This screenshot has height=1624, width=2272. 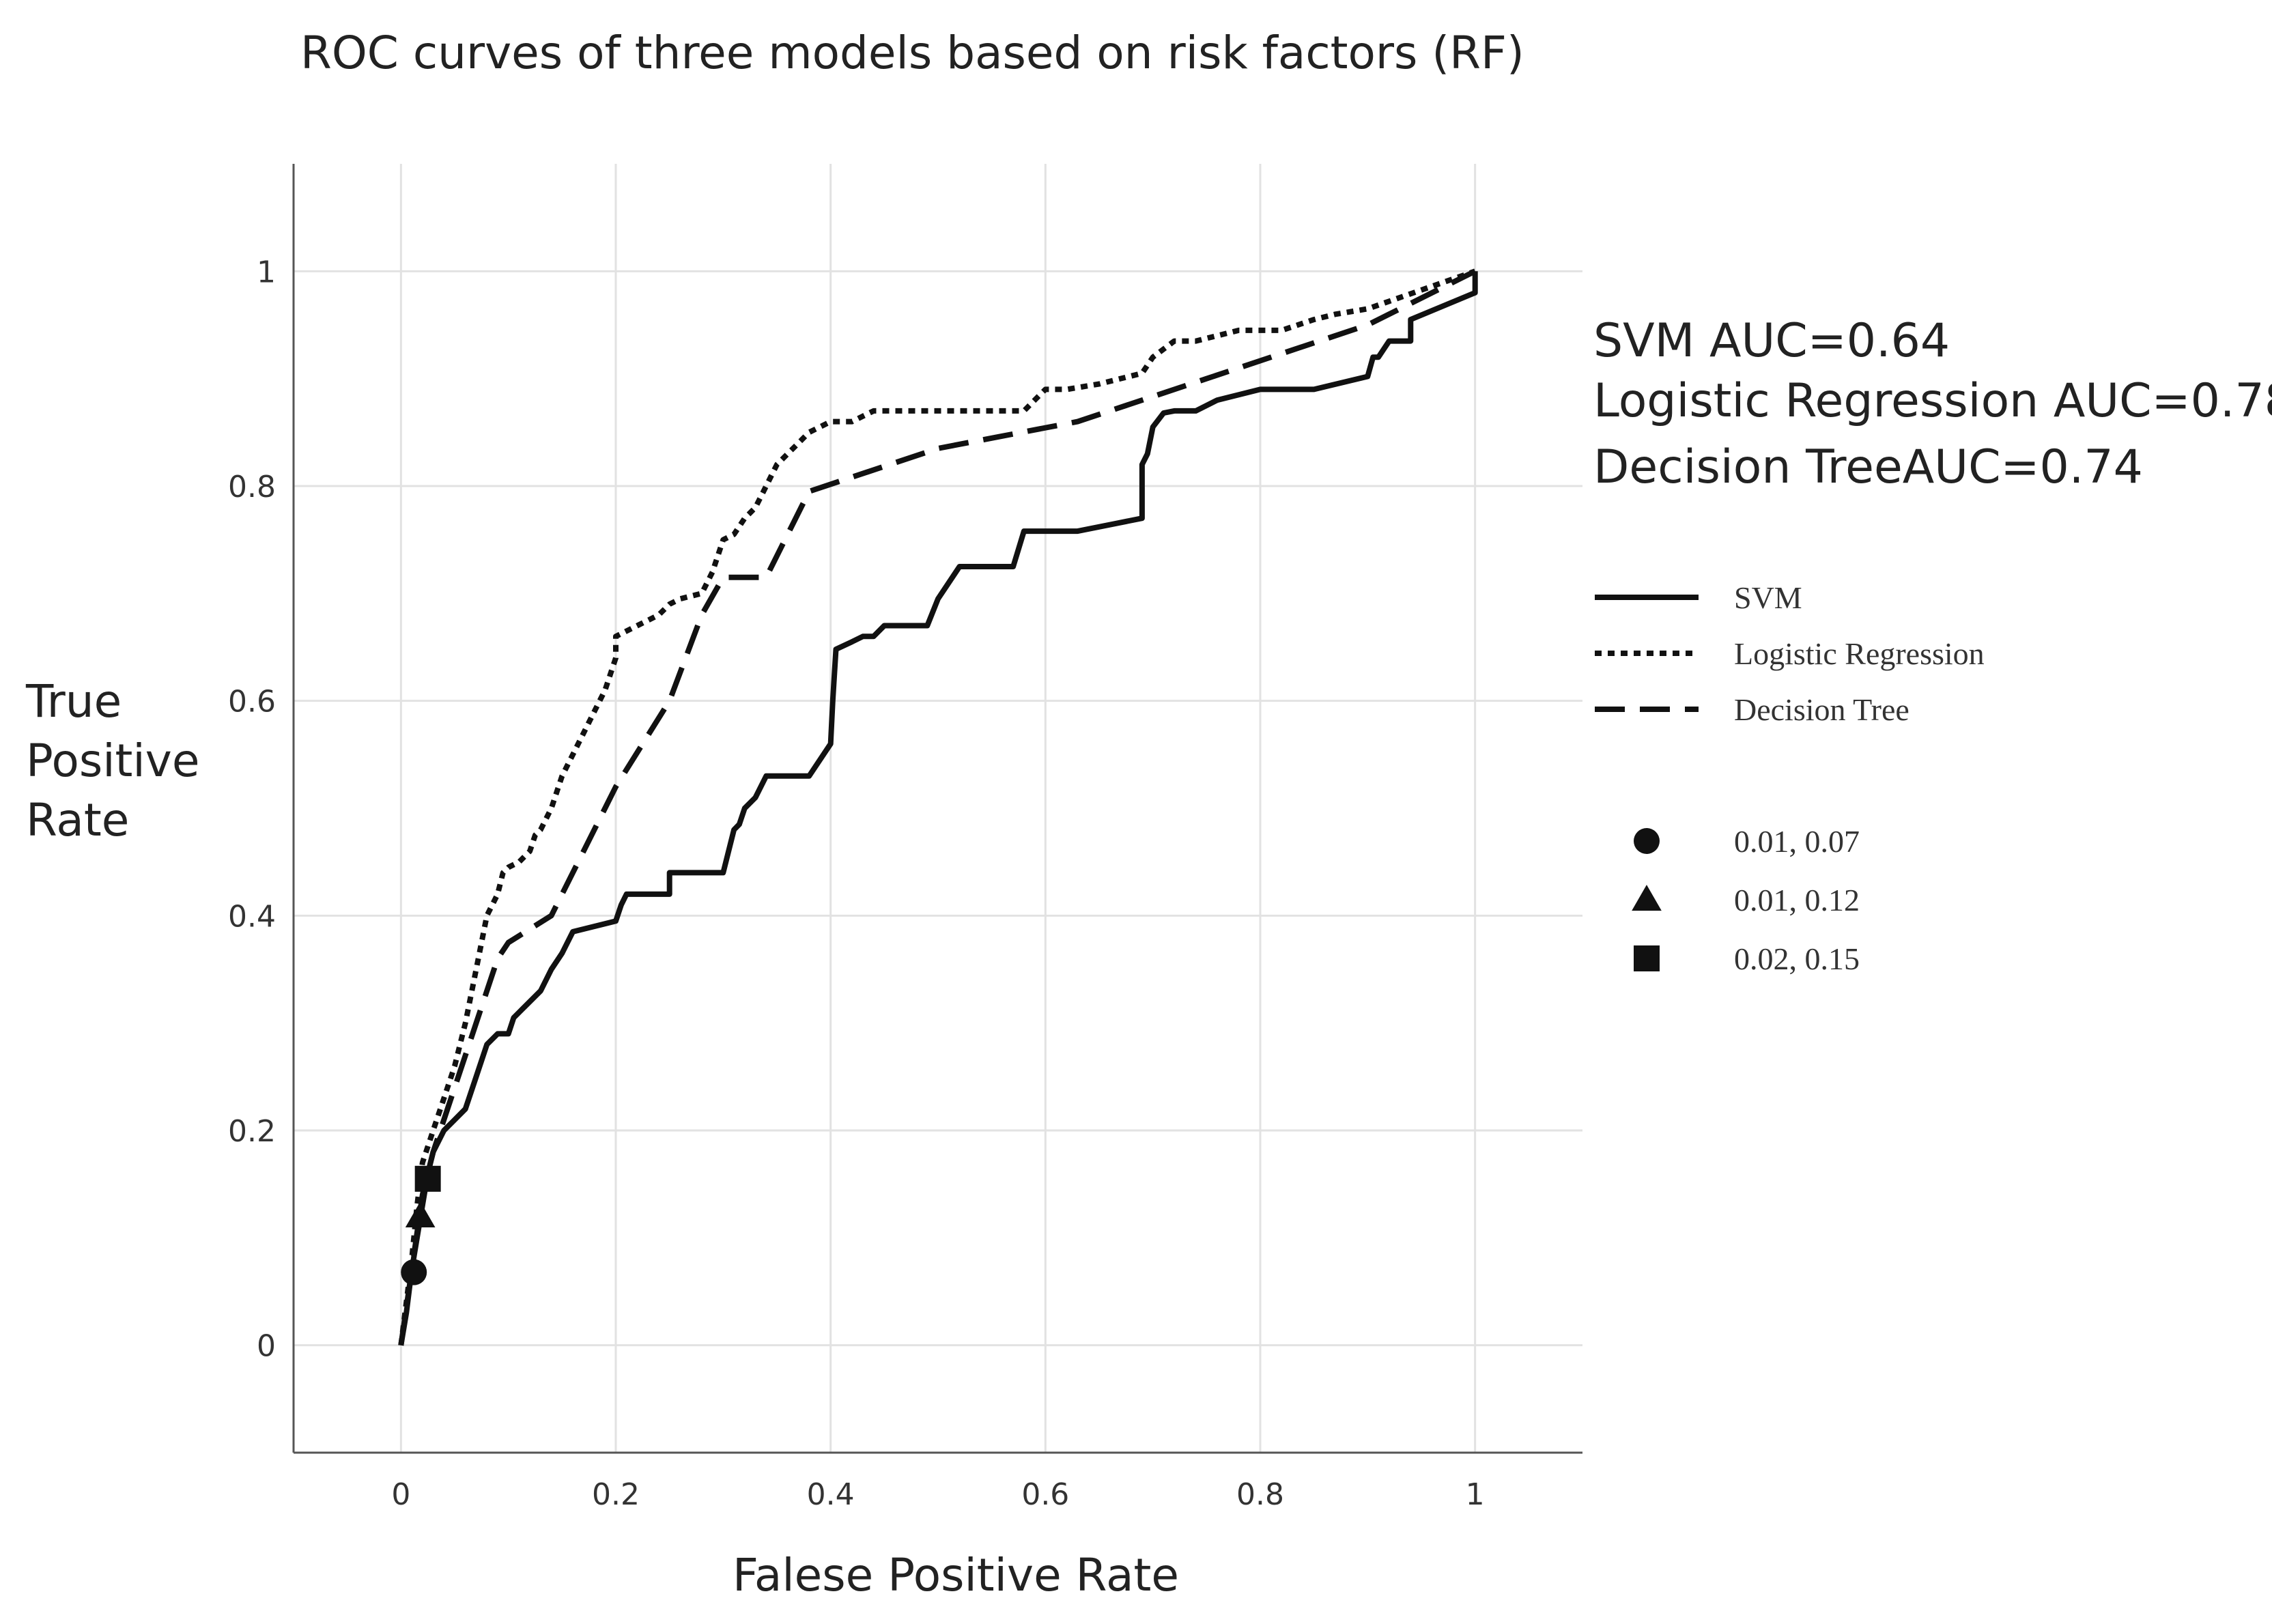 I want to click on legend-marker-label: 0.02, 0.15, so click(x=1797, y=958).